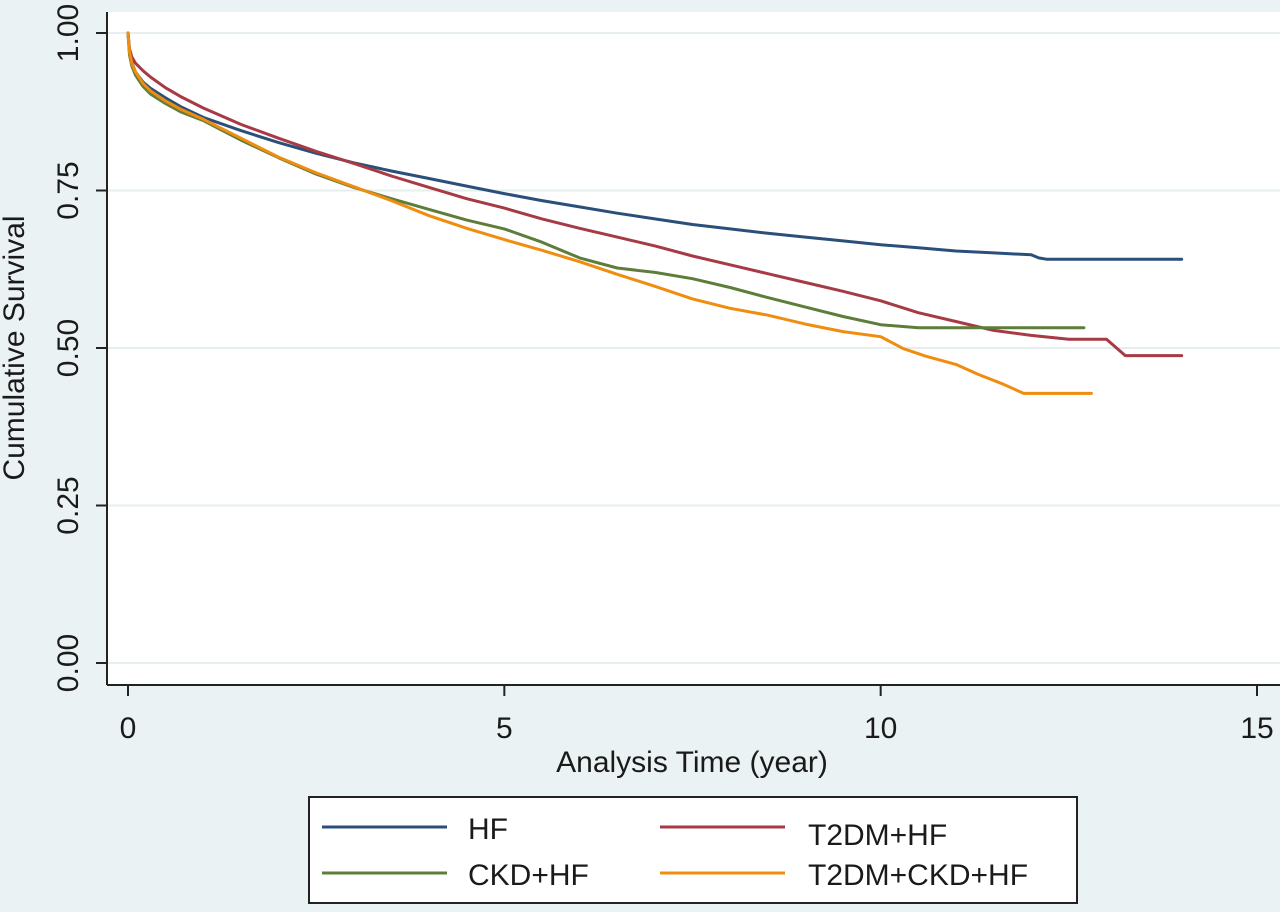 Image resolution: width=1280 pixels, height=912 pixels. Describe the element at coordinates (15, 347) in the screenshot. I see `y-axis-title: Cumulative Survival` at that location.